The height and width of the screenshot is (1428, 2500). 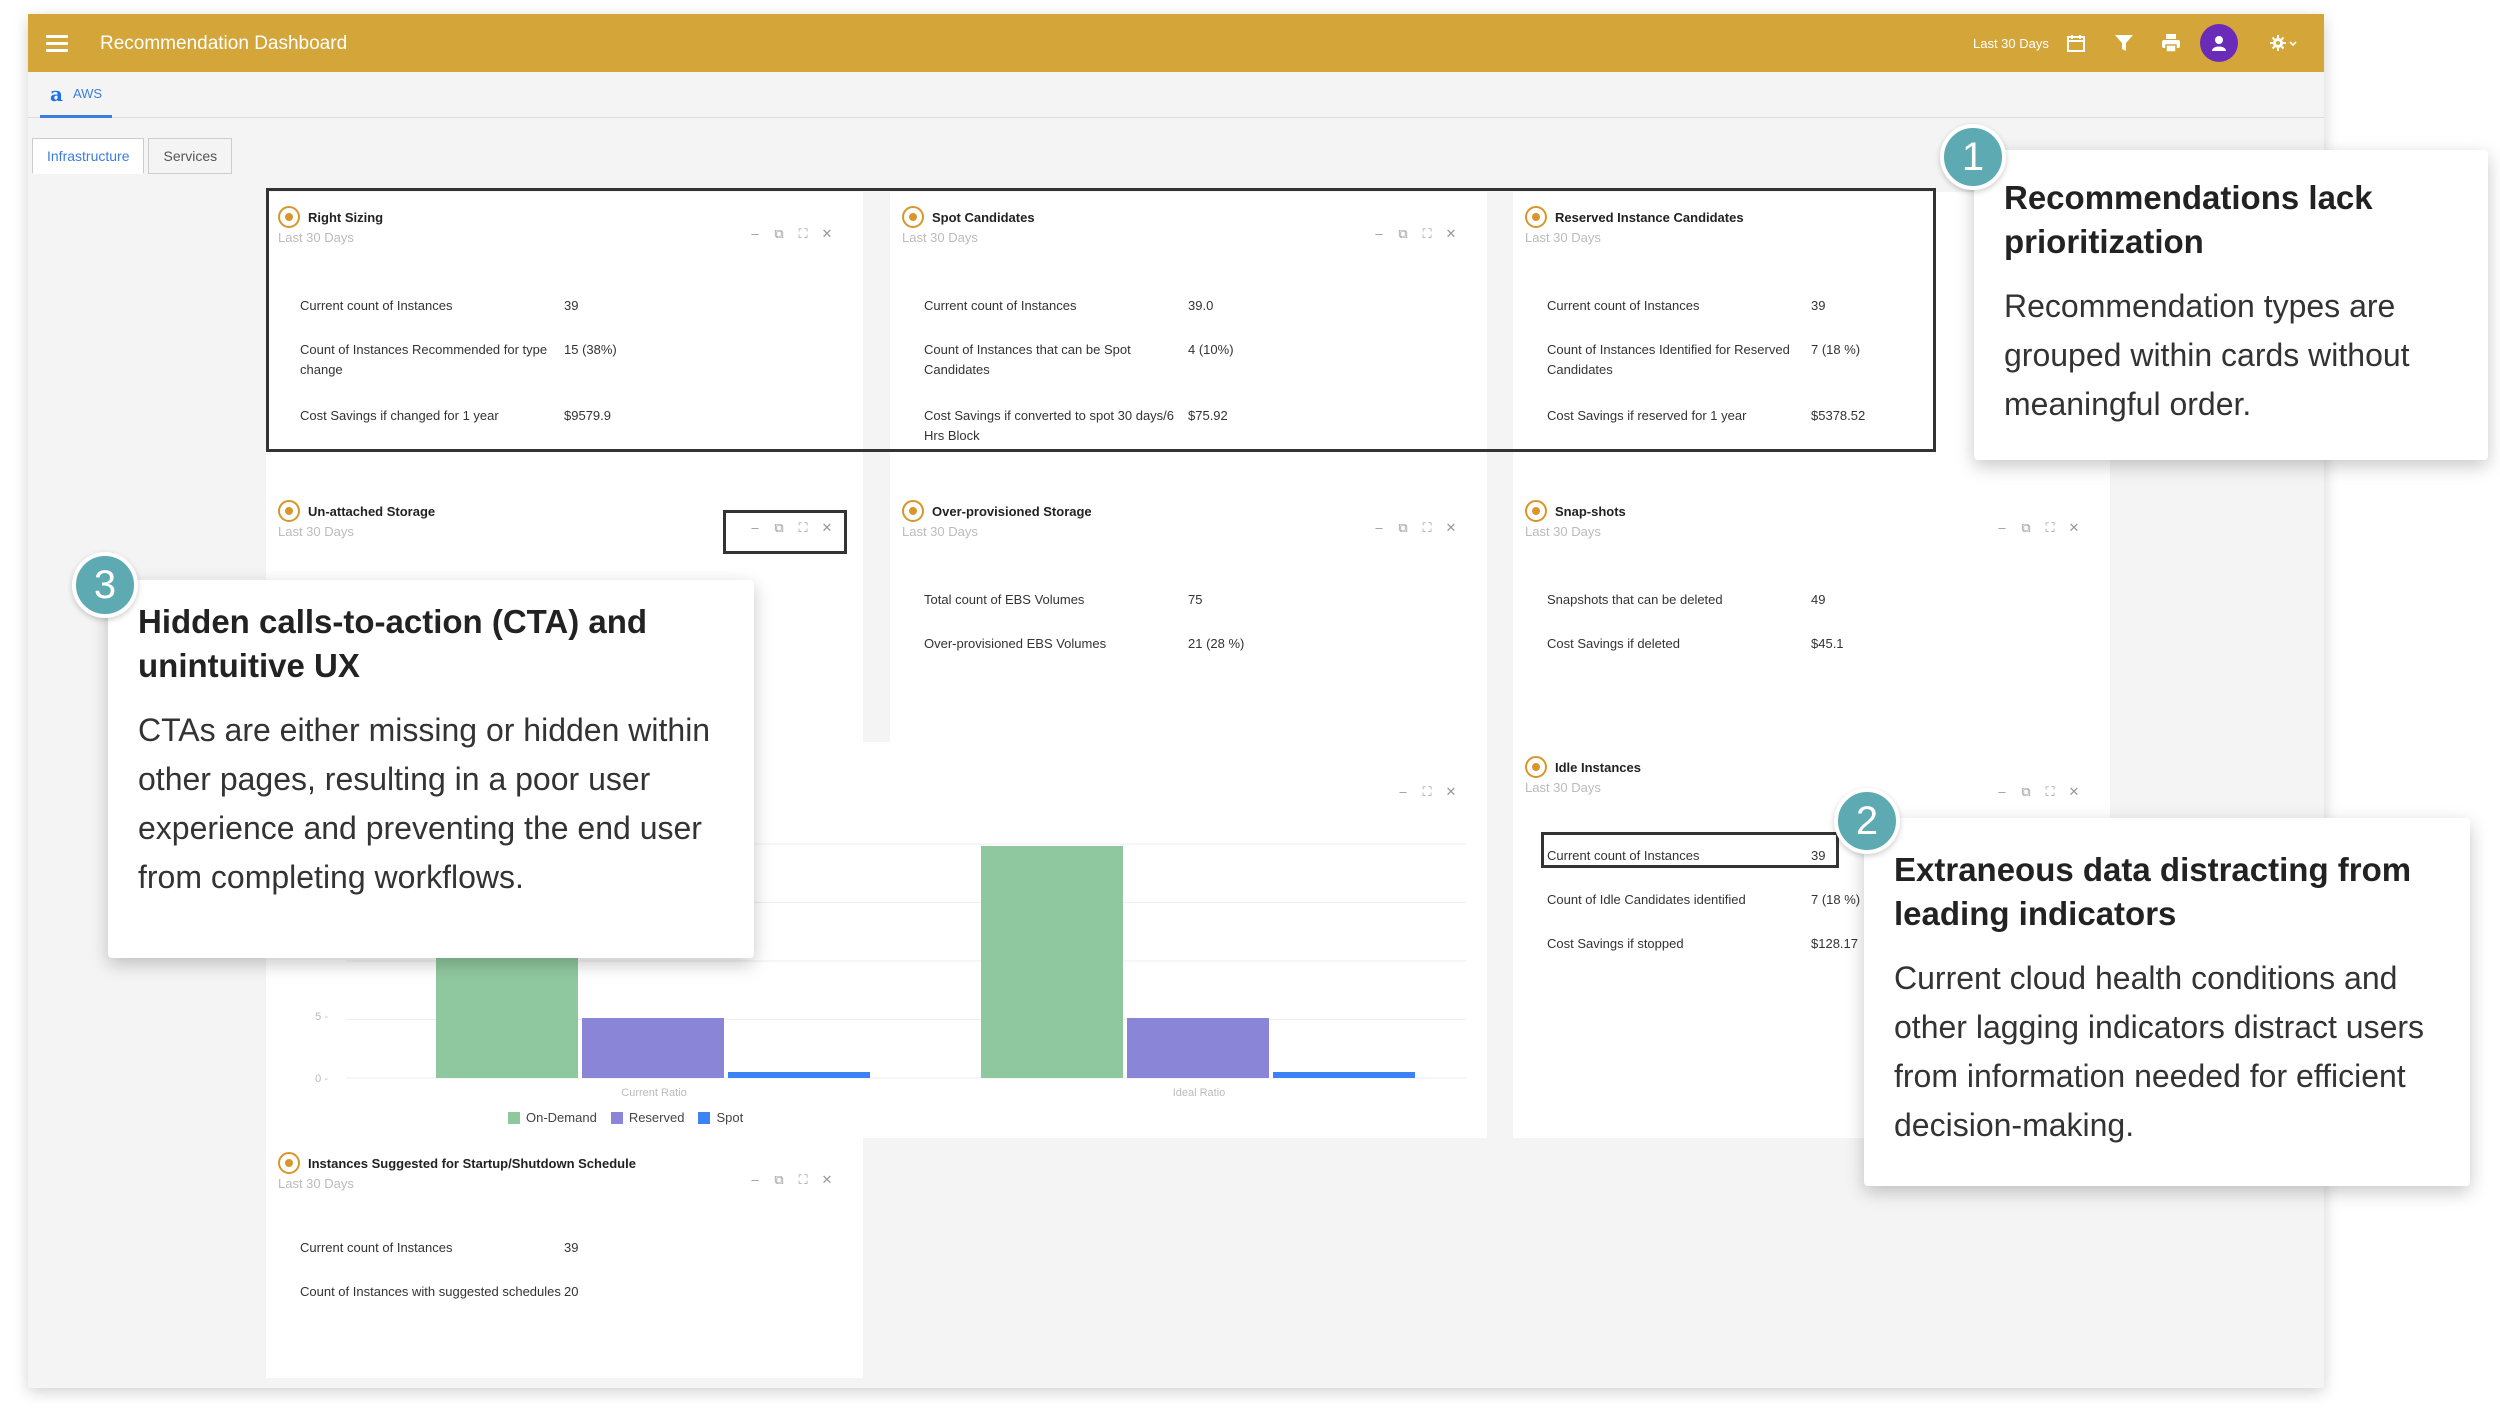 I want to click on app-title: Recommendation Dashboard, so click(x=224, y=43).